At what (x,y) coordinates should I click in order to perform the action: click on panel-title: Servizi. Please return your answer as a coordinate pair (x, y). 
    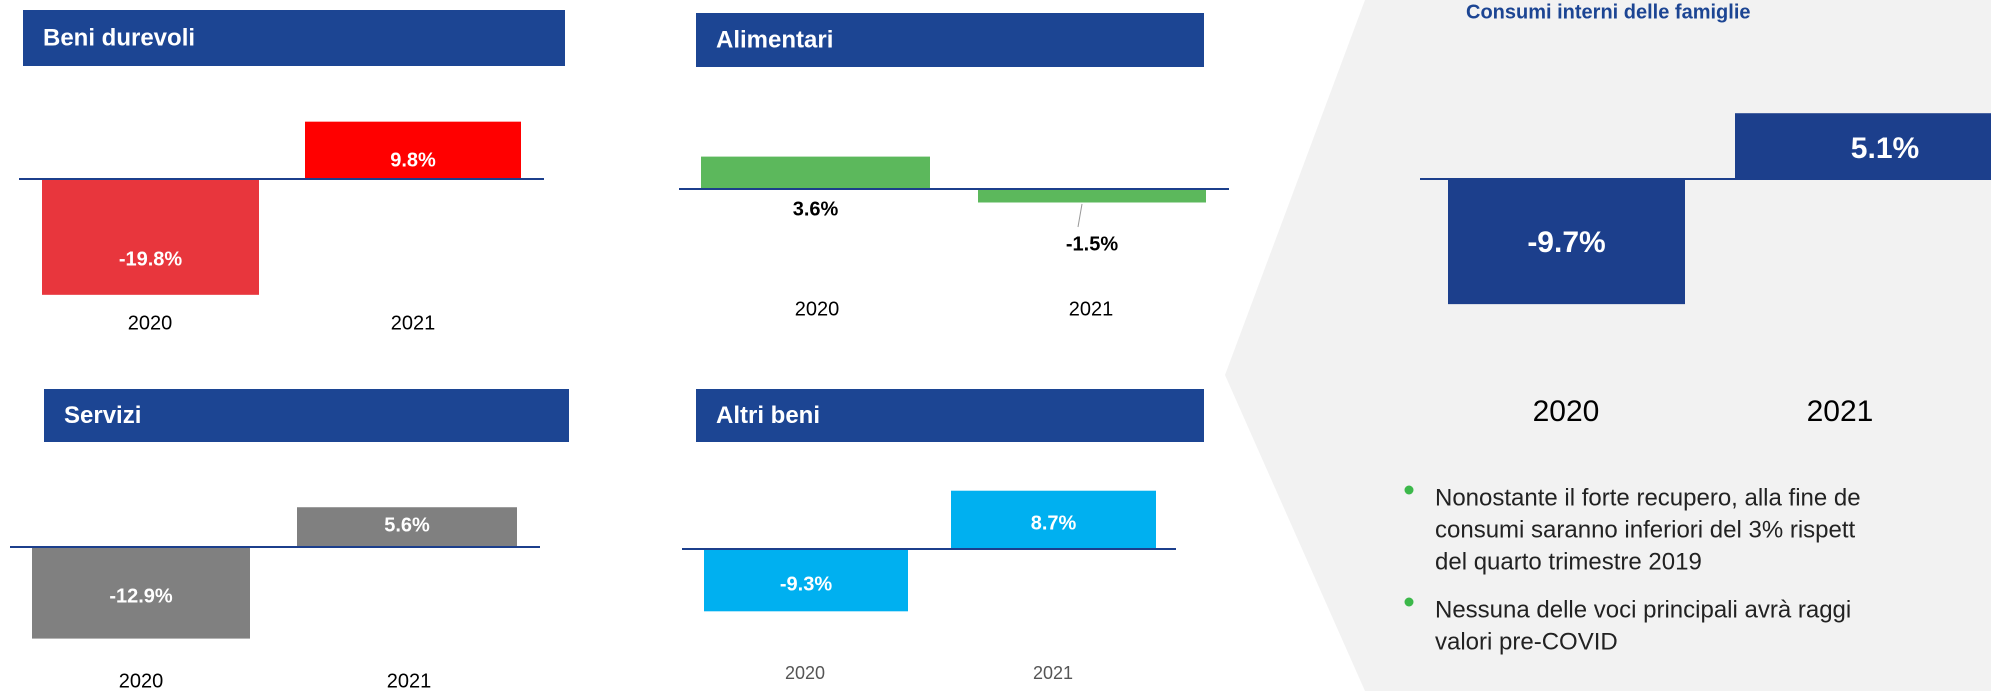
    Looking at the image, I should click on (102, 415).